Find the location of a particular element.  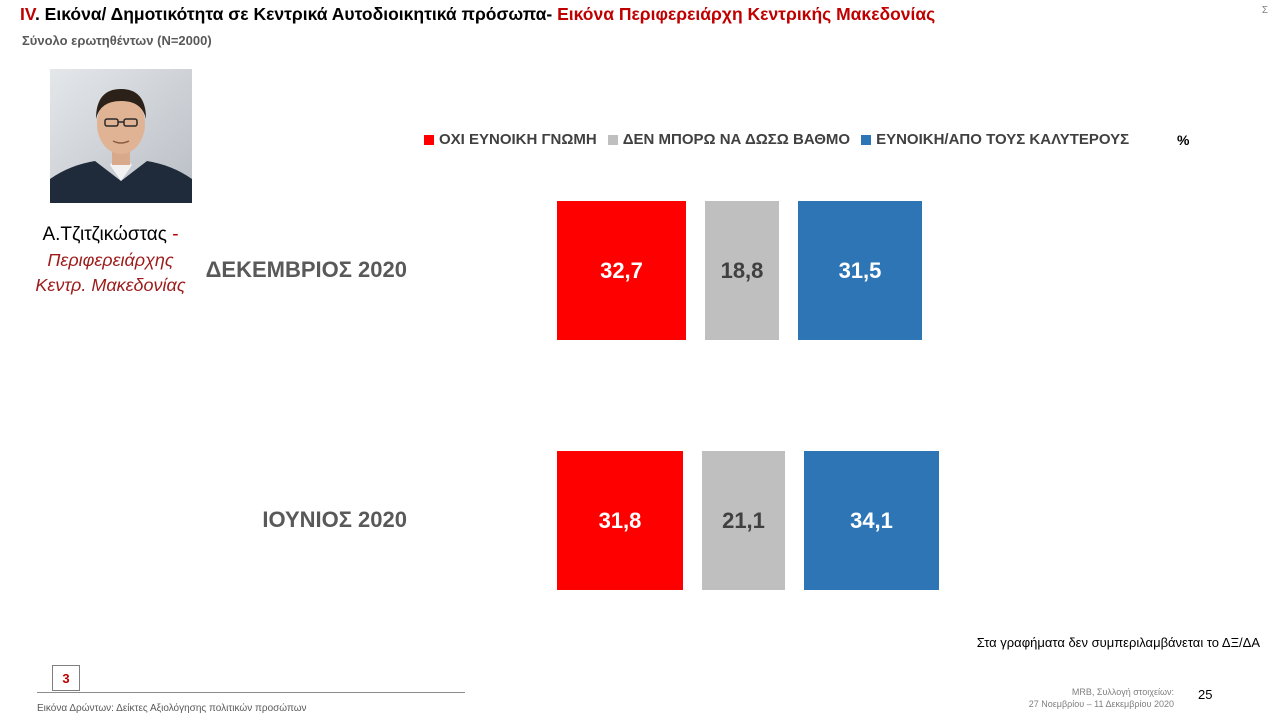

percent-unit-label: % is located at coordinates (1183, 140).